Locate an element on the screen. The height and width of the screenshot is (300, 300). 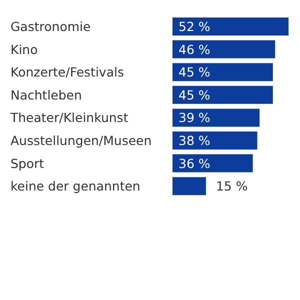
data-label: 39 % is located at coordinates (194, 118).